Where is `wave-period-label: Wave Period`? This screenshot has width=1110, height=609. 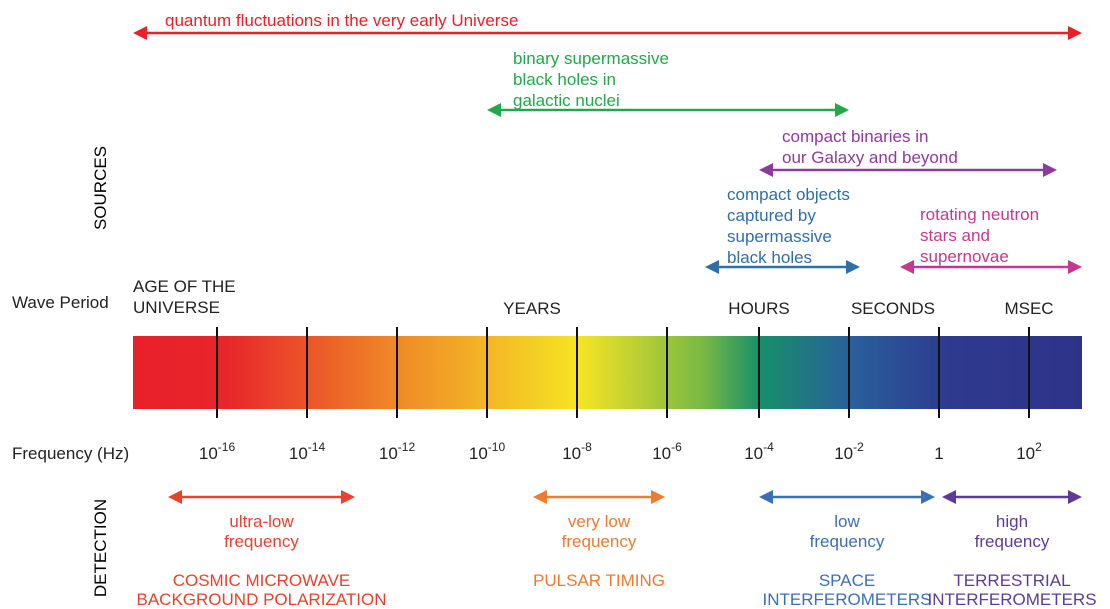 wave-period-label: Wave Period is located at coordinates (60, 302).